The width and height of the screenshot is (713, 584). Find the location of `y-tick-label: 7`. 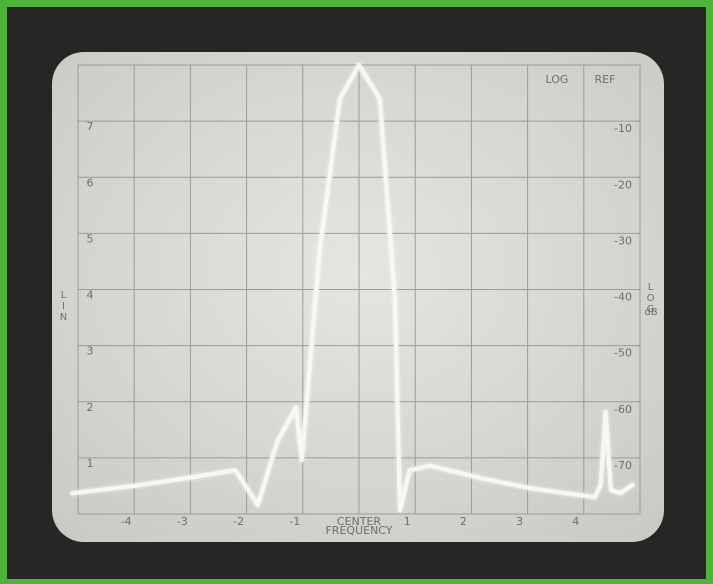

y-tick-label: 7 is located at coordinates (90, 126).